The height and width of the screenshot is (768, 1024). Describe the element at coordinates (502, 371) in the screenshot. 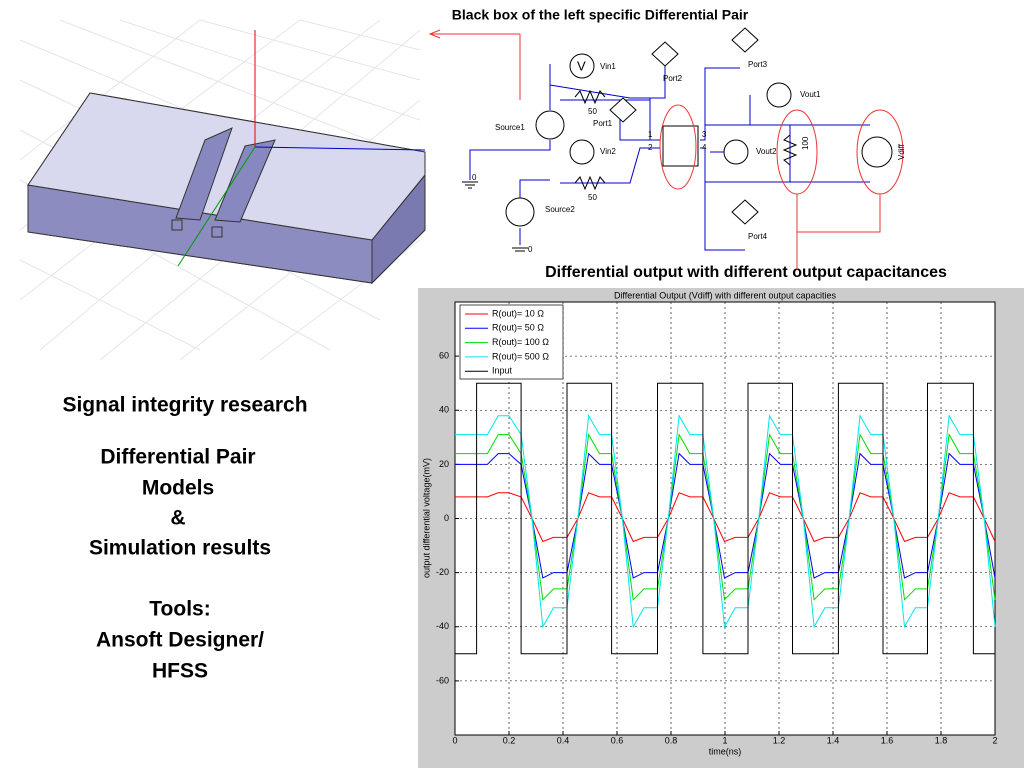

I see `legend-label: Input` at that location.